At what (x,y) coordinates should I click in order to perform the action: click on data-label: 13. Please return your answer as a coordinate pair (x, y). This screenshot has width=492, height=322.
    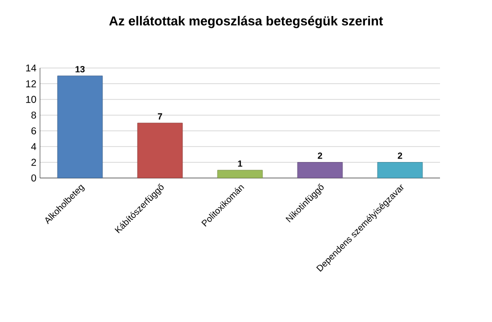
    Looking at the image, I should click on (80, 69).